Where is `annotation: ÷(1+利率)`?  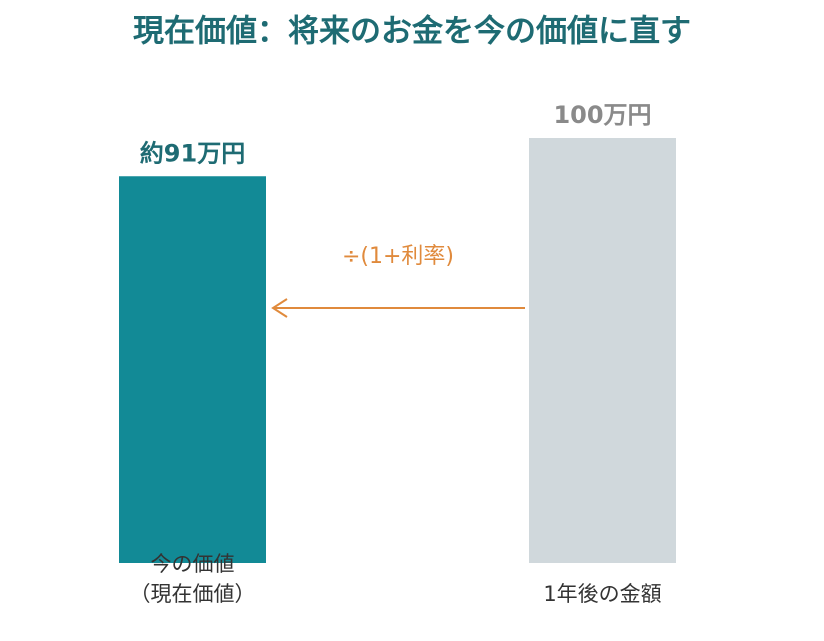
annotation: ÷(1+利率) is located at coordinates (398, 256).